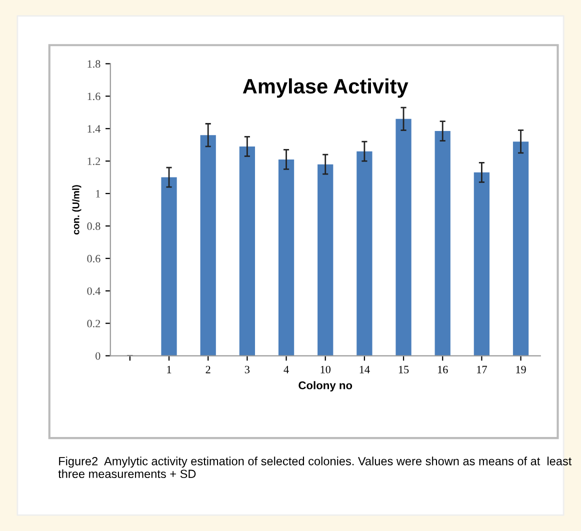 This screenshot has width=581, height=531. Describe the element at coordinates (365, 370) in the screenshot. I see `x-tick-label: 14` at that location.